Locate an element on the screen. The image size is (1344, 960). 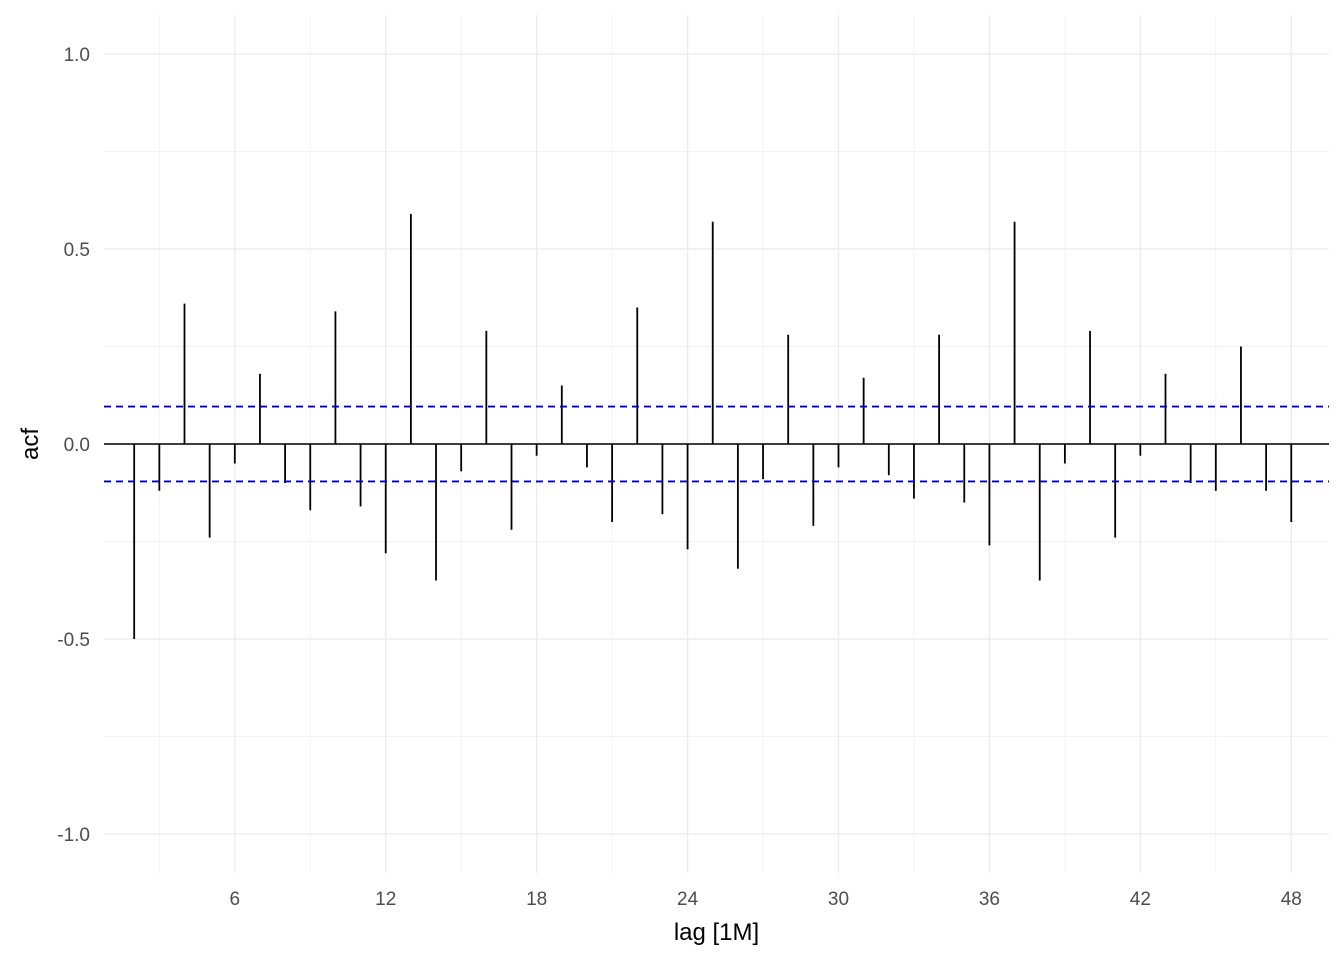
x-tick-label: 36 is located at coordinates (989, 899).